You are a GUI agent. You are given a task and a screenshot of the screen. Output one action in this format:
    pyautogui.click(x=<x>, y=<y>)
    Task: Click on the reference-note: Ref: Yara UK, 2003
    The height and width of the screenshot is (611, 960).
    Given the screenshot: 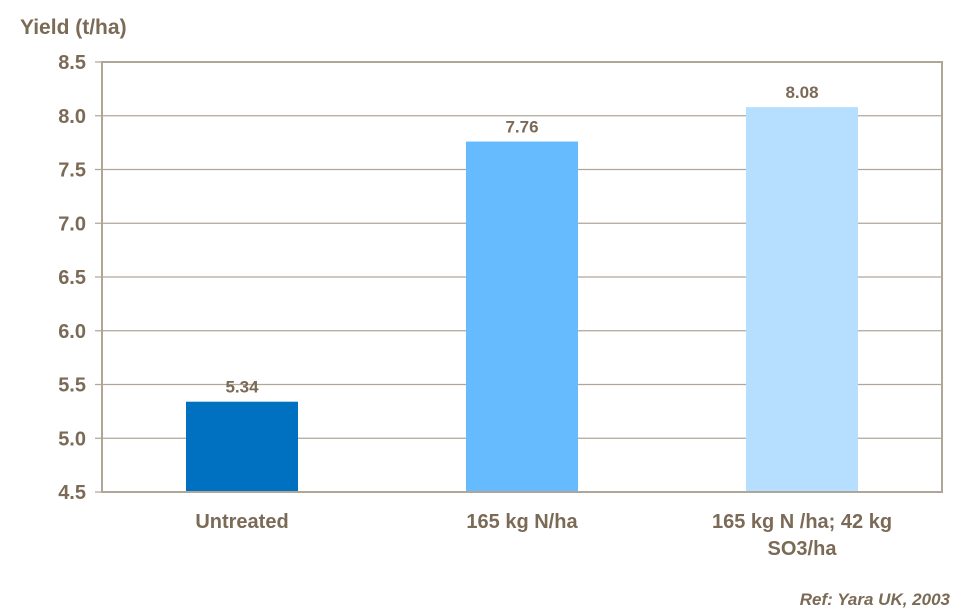 What is the action you would take?
    pyautogui.click(x=874, y=599)
    